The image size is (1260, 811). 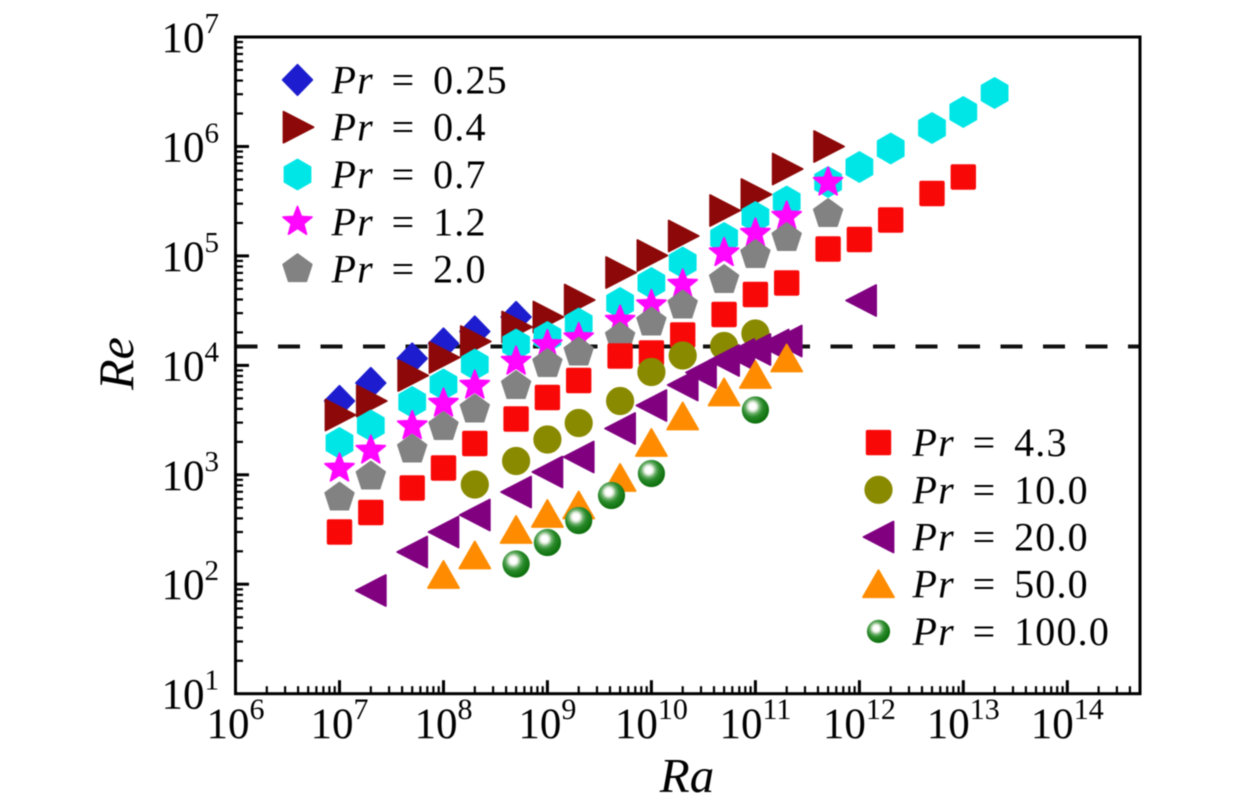 What do you see at coordinates (990, 442) in the screenshot?
I see `svg-text: Pr = 4.3` at bounding box center [990, 442].